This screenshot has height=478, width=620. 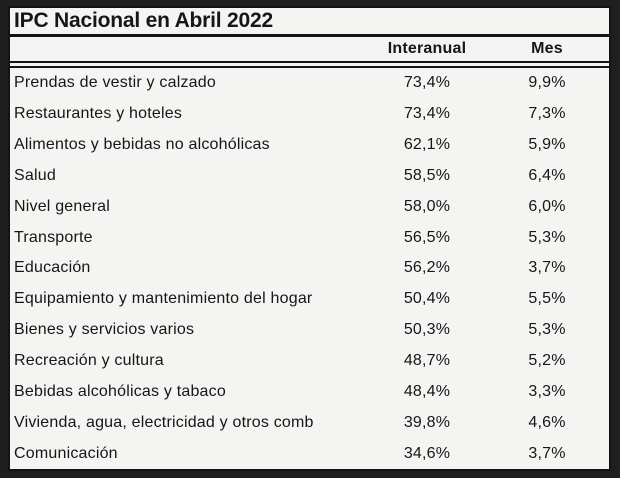 I want to click on row-mes-value: 7,3%, so click(x=547, y=114).